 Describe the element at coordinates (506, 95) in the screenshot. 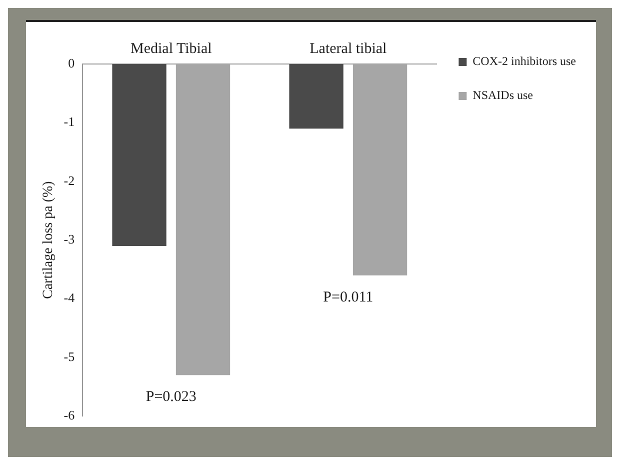

I see `legend-label: NSAIDs use` at that location.